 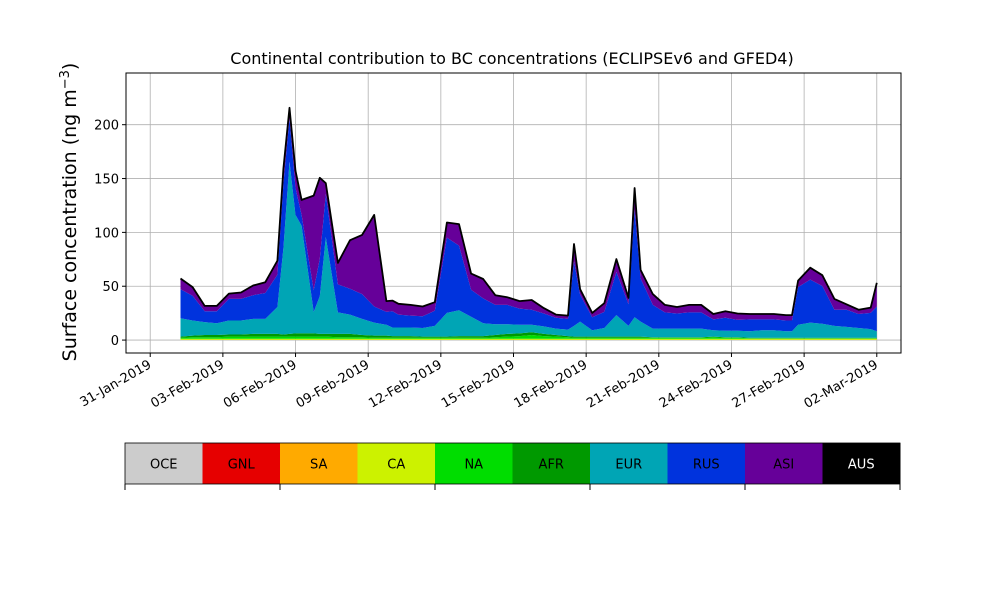 I want to click on legend-swatch-gnl, so click(x=241, y=463).